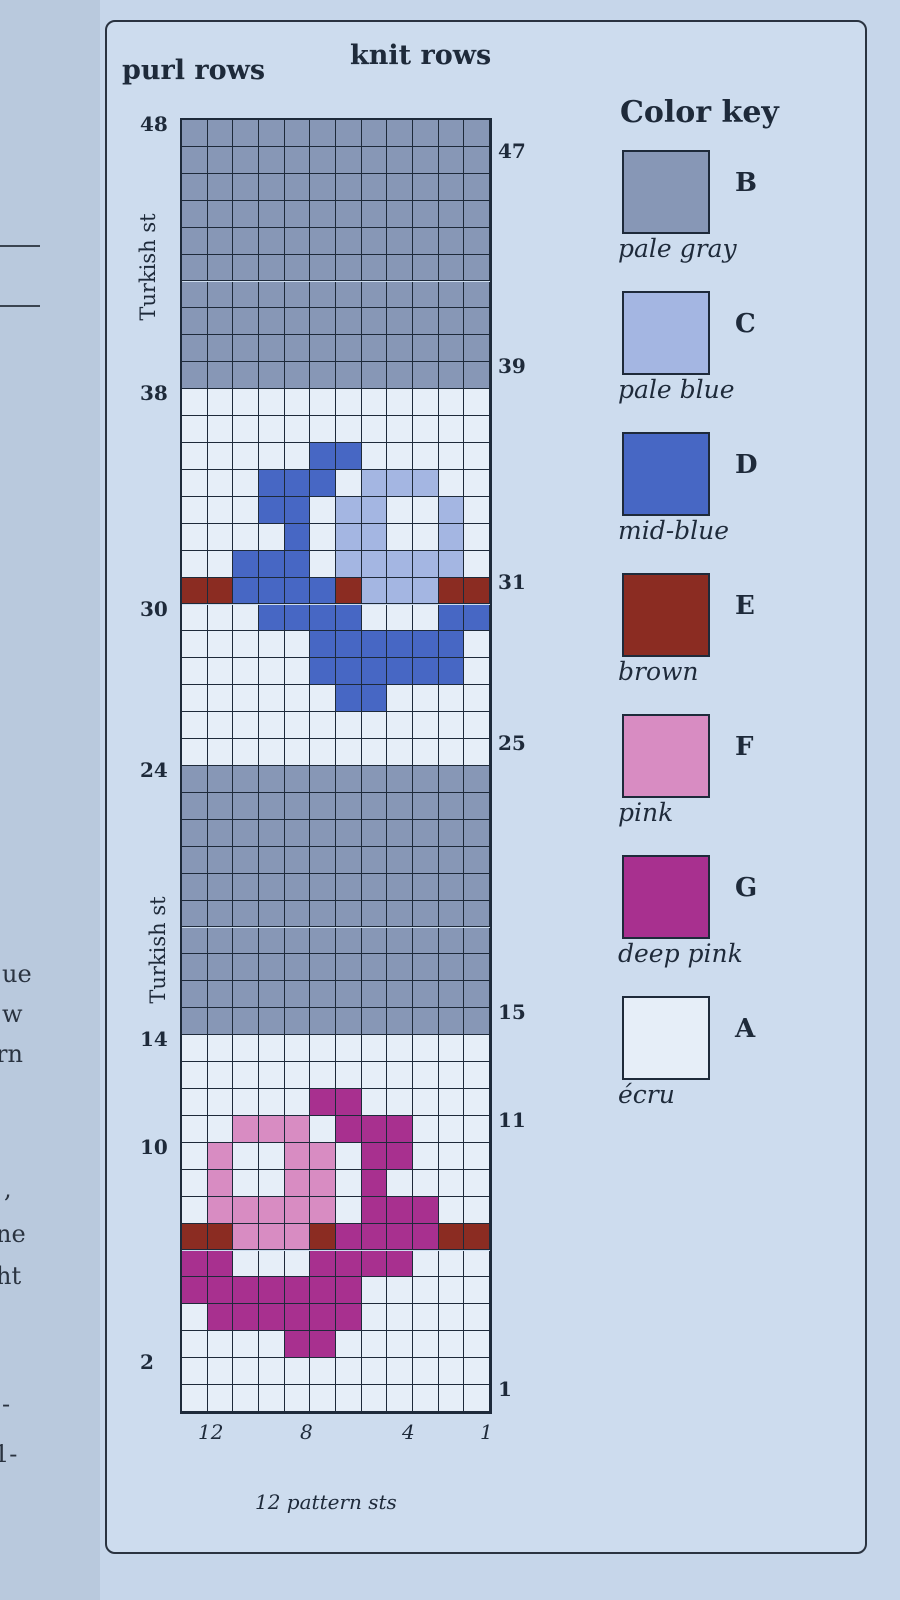  What do you see at coordinates (512, 1119) in the screenshot?
I see `row-label-11: 11` at bounding box center [512, 1119].